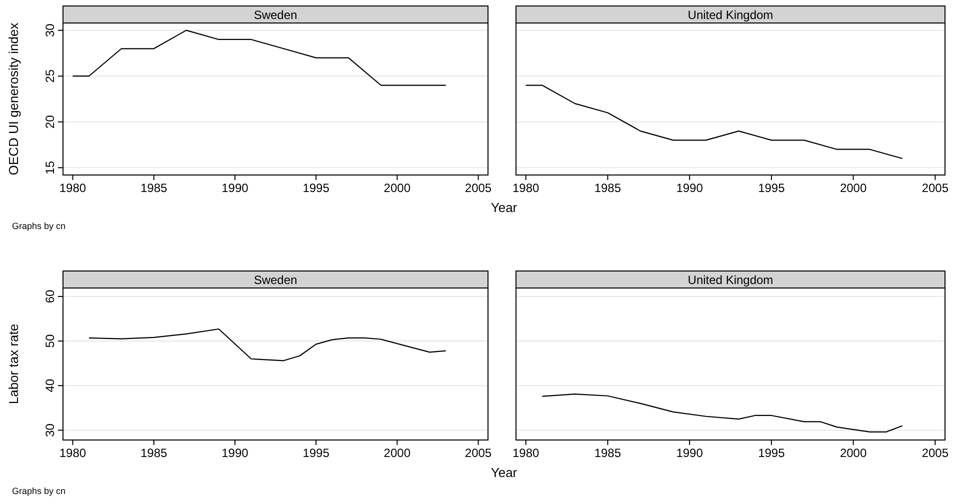  Describe the element at coordinates (13, 364) in the screenshot. I see `y-axis-title: Labor tax rate` at that location.